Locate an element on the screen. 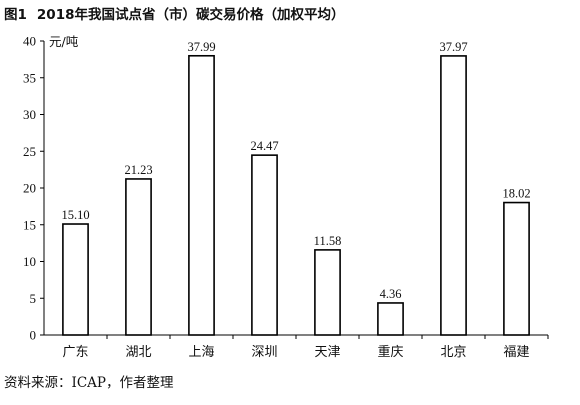 The width and height of the screenshot is (580, 405). chart-title: 图1 2018年我国试点省（市）碳交易价格（加权平均） is located at coordinates (174, 13).